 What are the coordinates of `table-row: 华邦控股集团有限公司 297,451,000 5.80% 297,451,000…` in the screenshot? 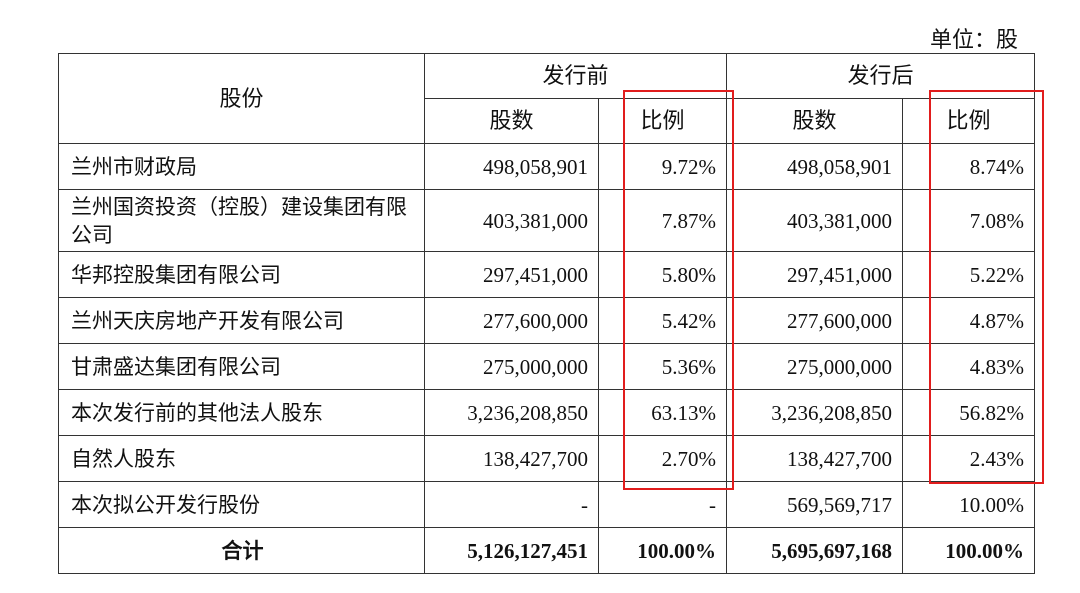 It's located at (547, 274).